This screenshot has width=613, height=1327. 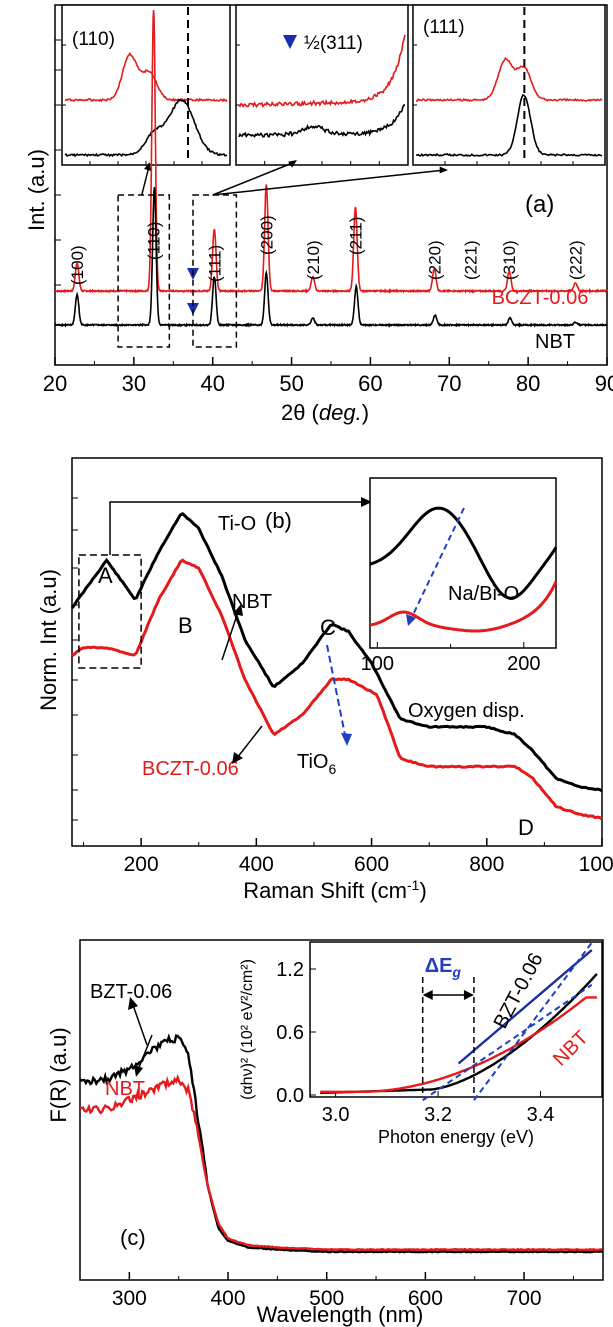 I want to click on inset-curve-bczt, so click(x=463, y=607).